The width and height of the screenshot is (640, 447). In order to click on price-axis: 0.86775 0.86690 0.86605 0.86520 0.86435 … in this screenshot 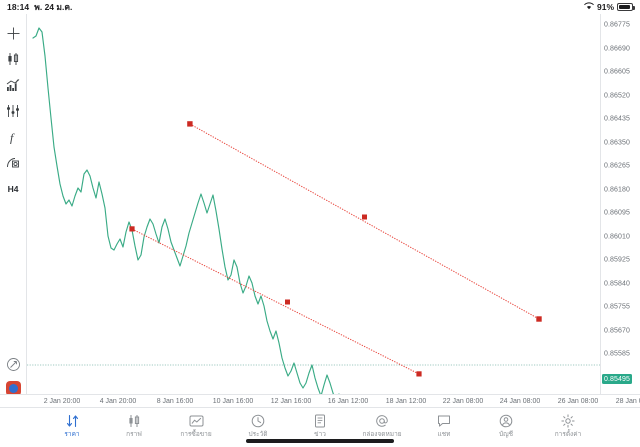, I will do `click(620, 209)`.